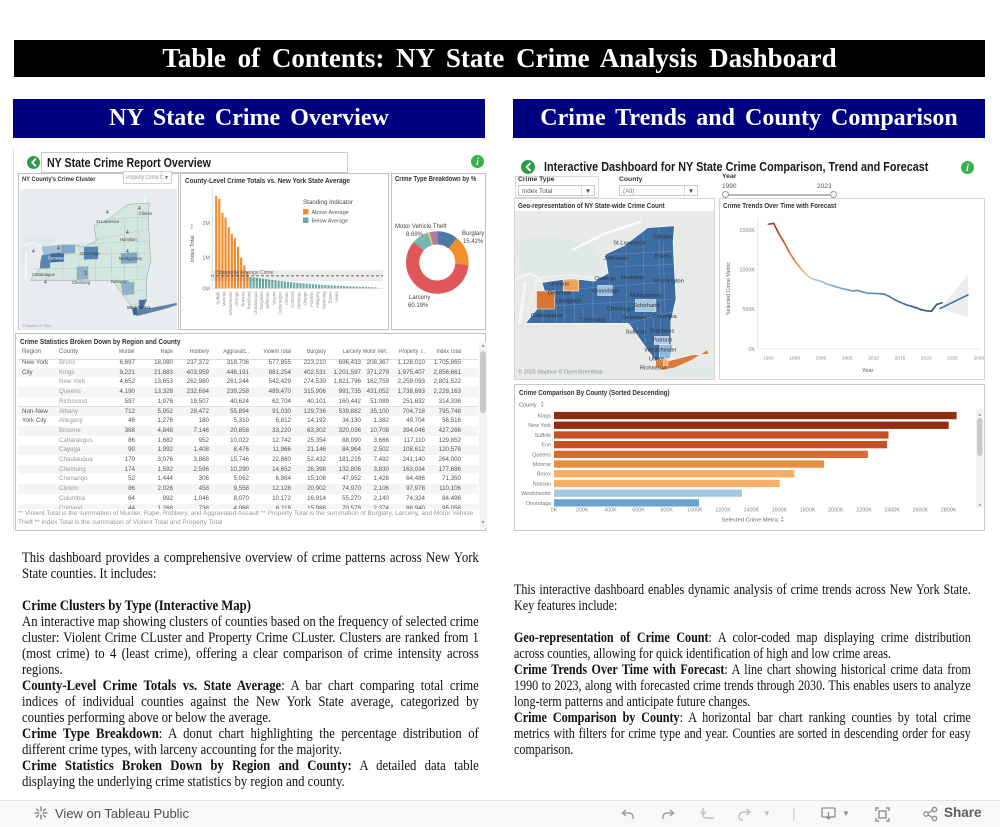 This screenshot has height=827, width=1000. Describe the element at coordinates (311, 299) in the screenshot. I see `svg-text: Franklin` at that location.